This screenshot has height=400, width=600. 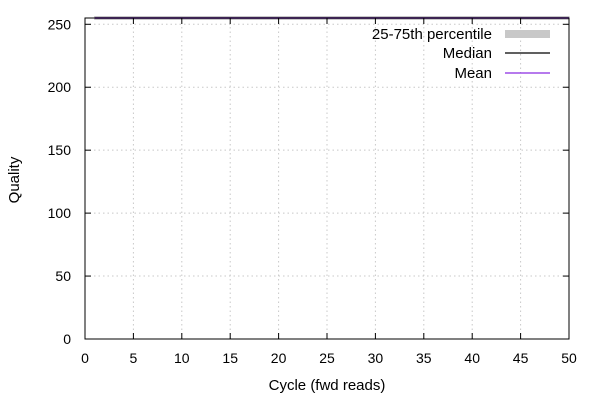 What do you see at coordinates (327, 358) in the screenshot?
I see `x-tick-label: 25` at bounding box center [327, 358].